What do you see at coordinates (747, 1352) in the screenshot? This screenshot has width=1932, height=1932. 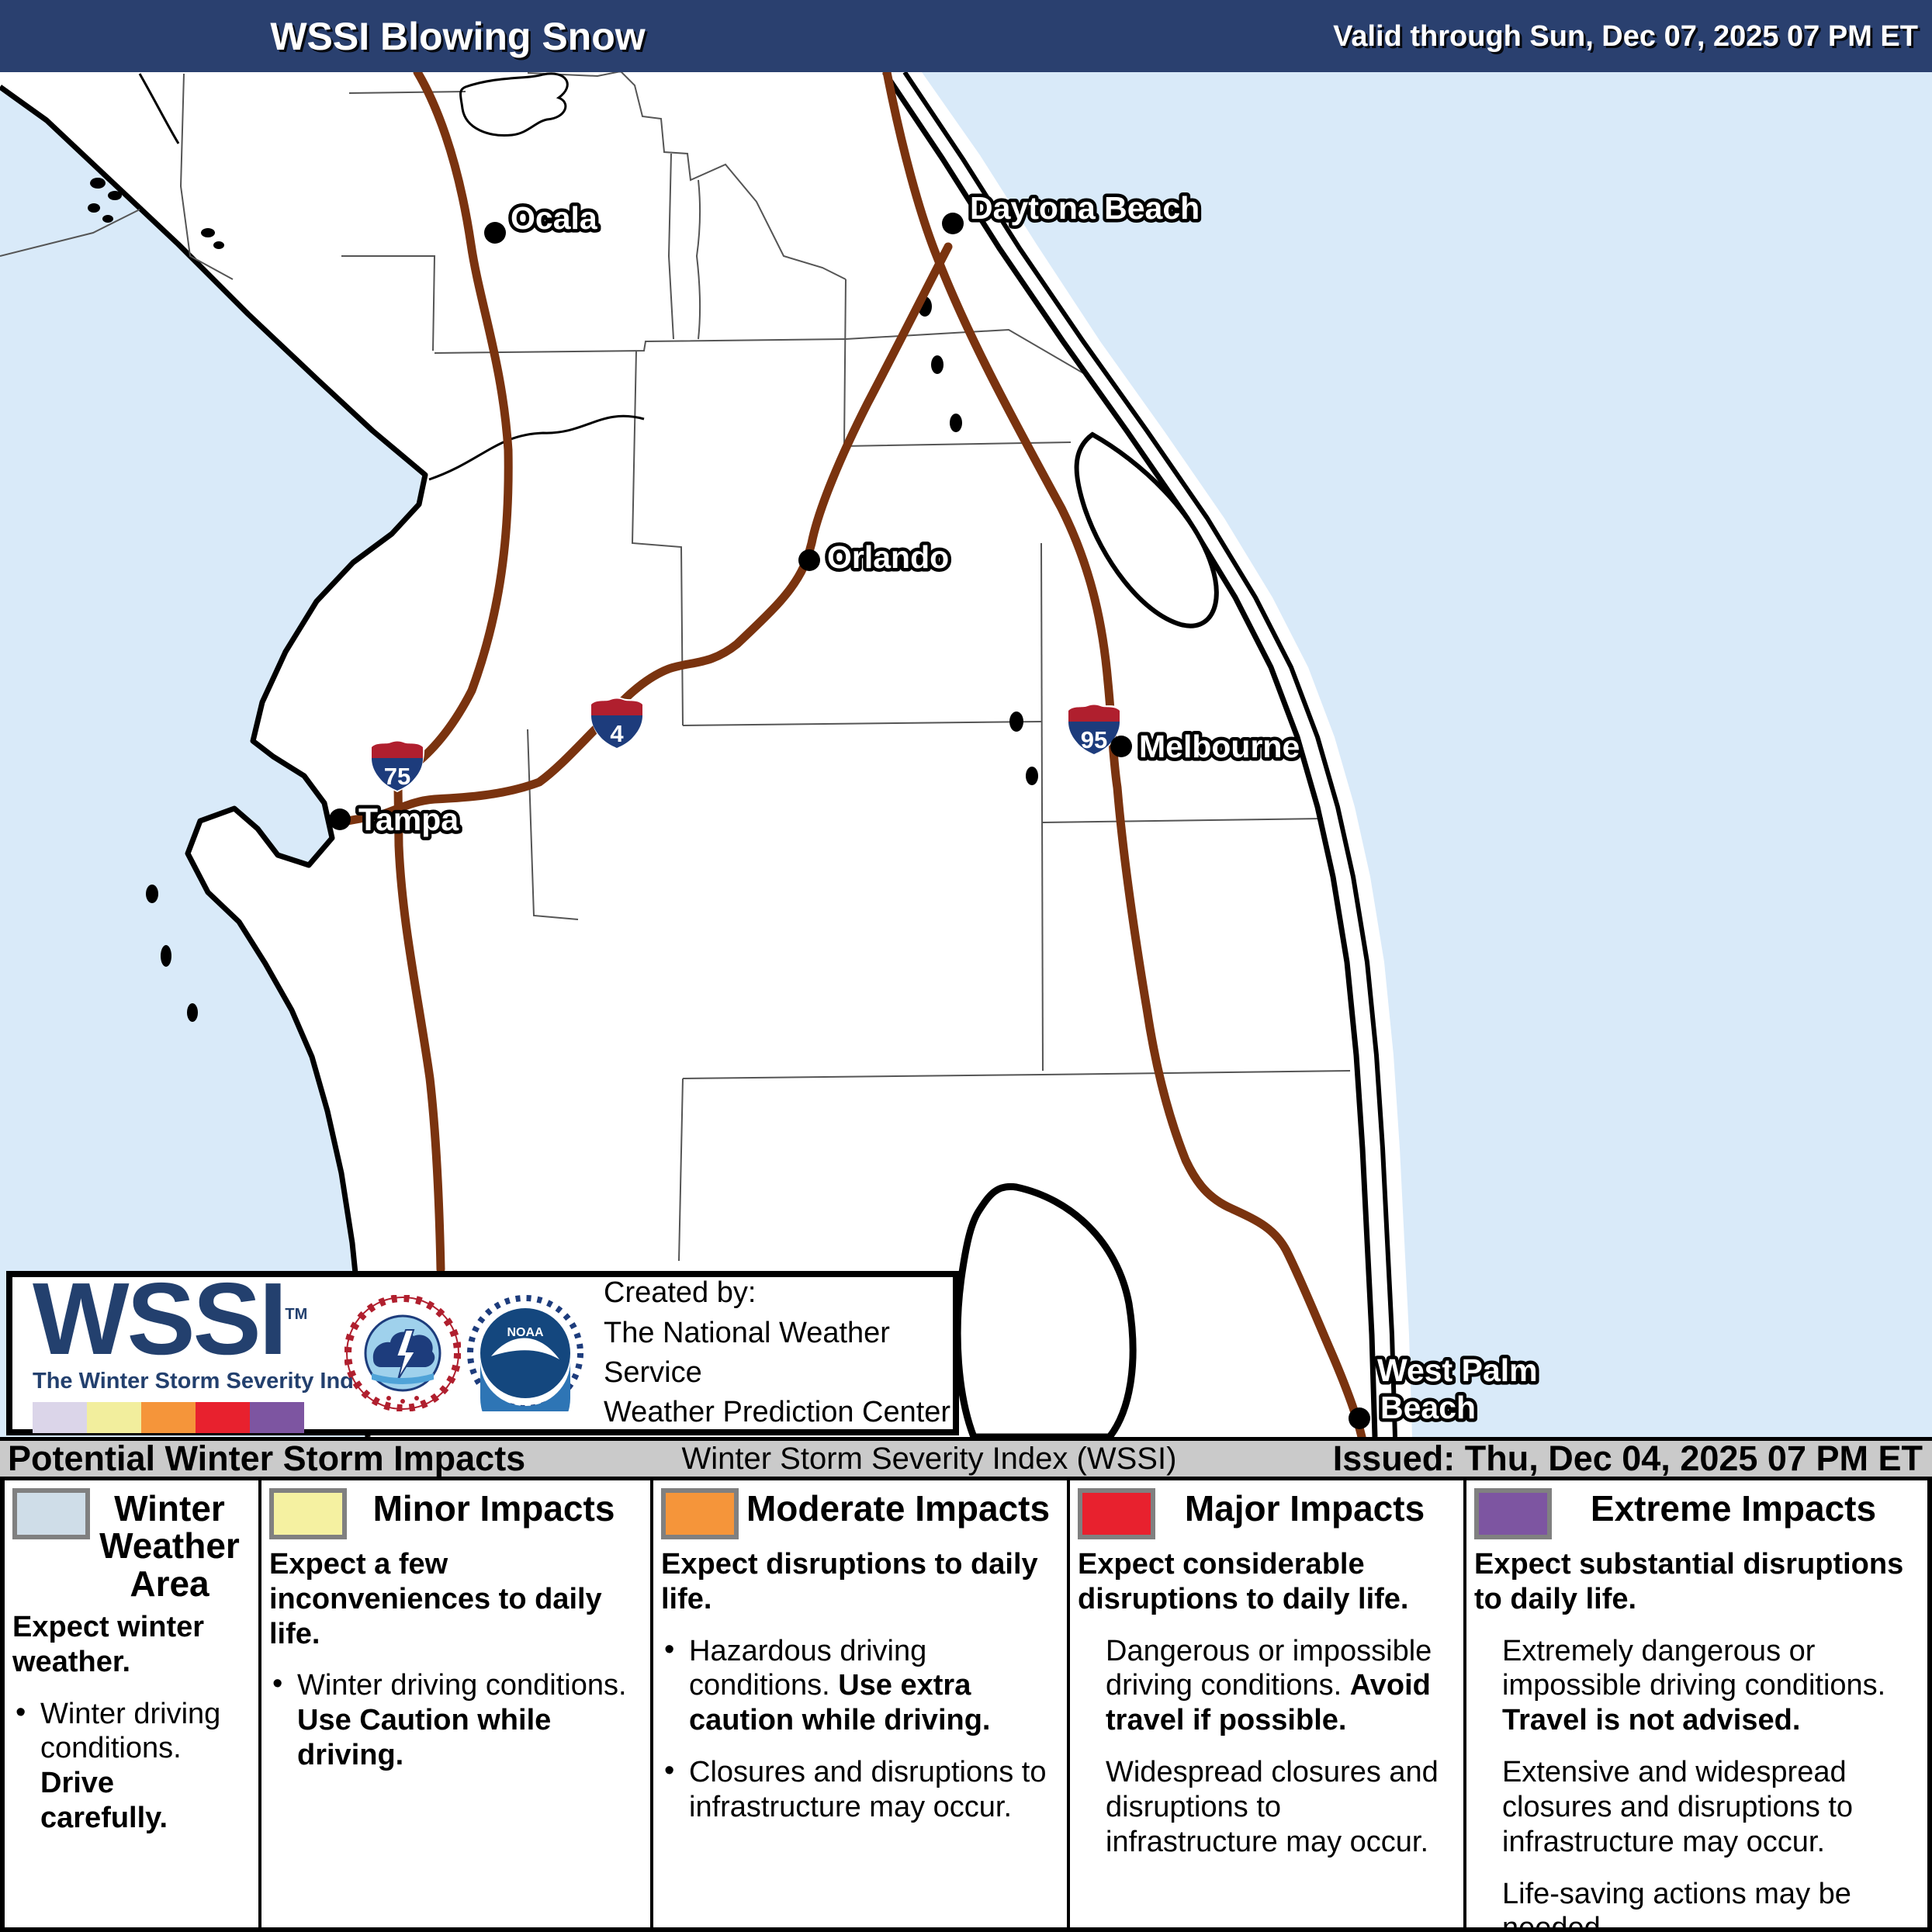 I see `credit-org-line1: The National Weather Service` at bounding box center [747, 1352].